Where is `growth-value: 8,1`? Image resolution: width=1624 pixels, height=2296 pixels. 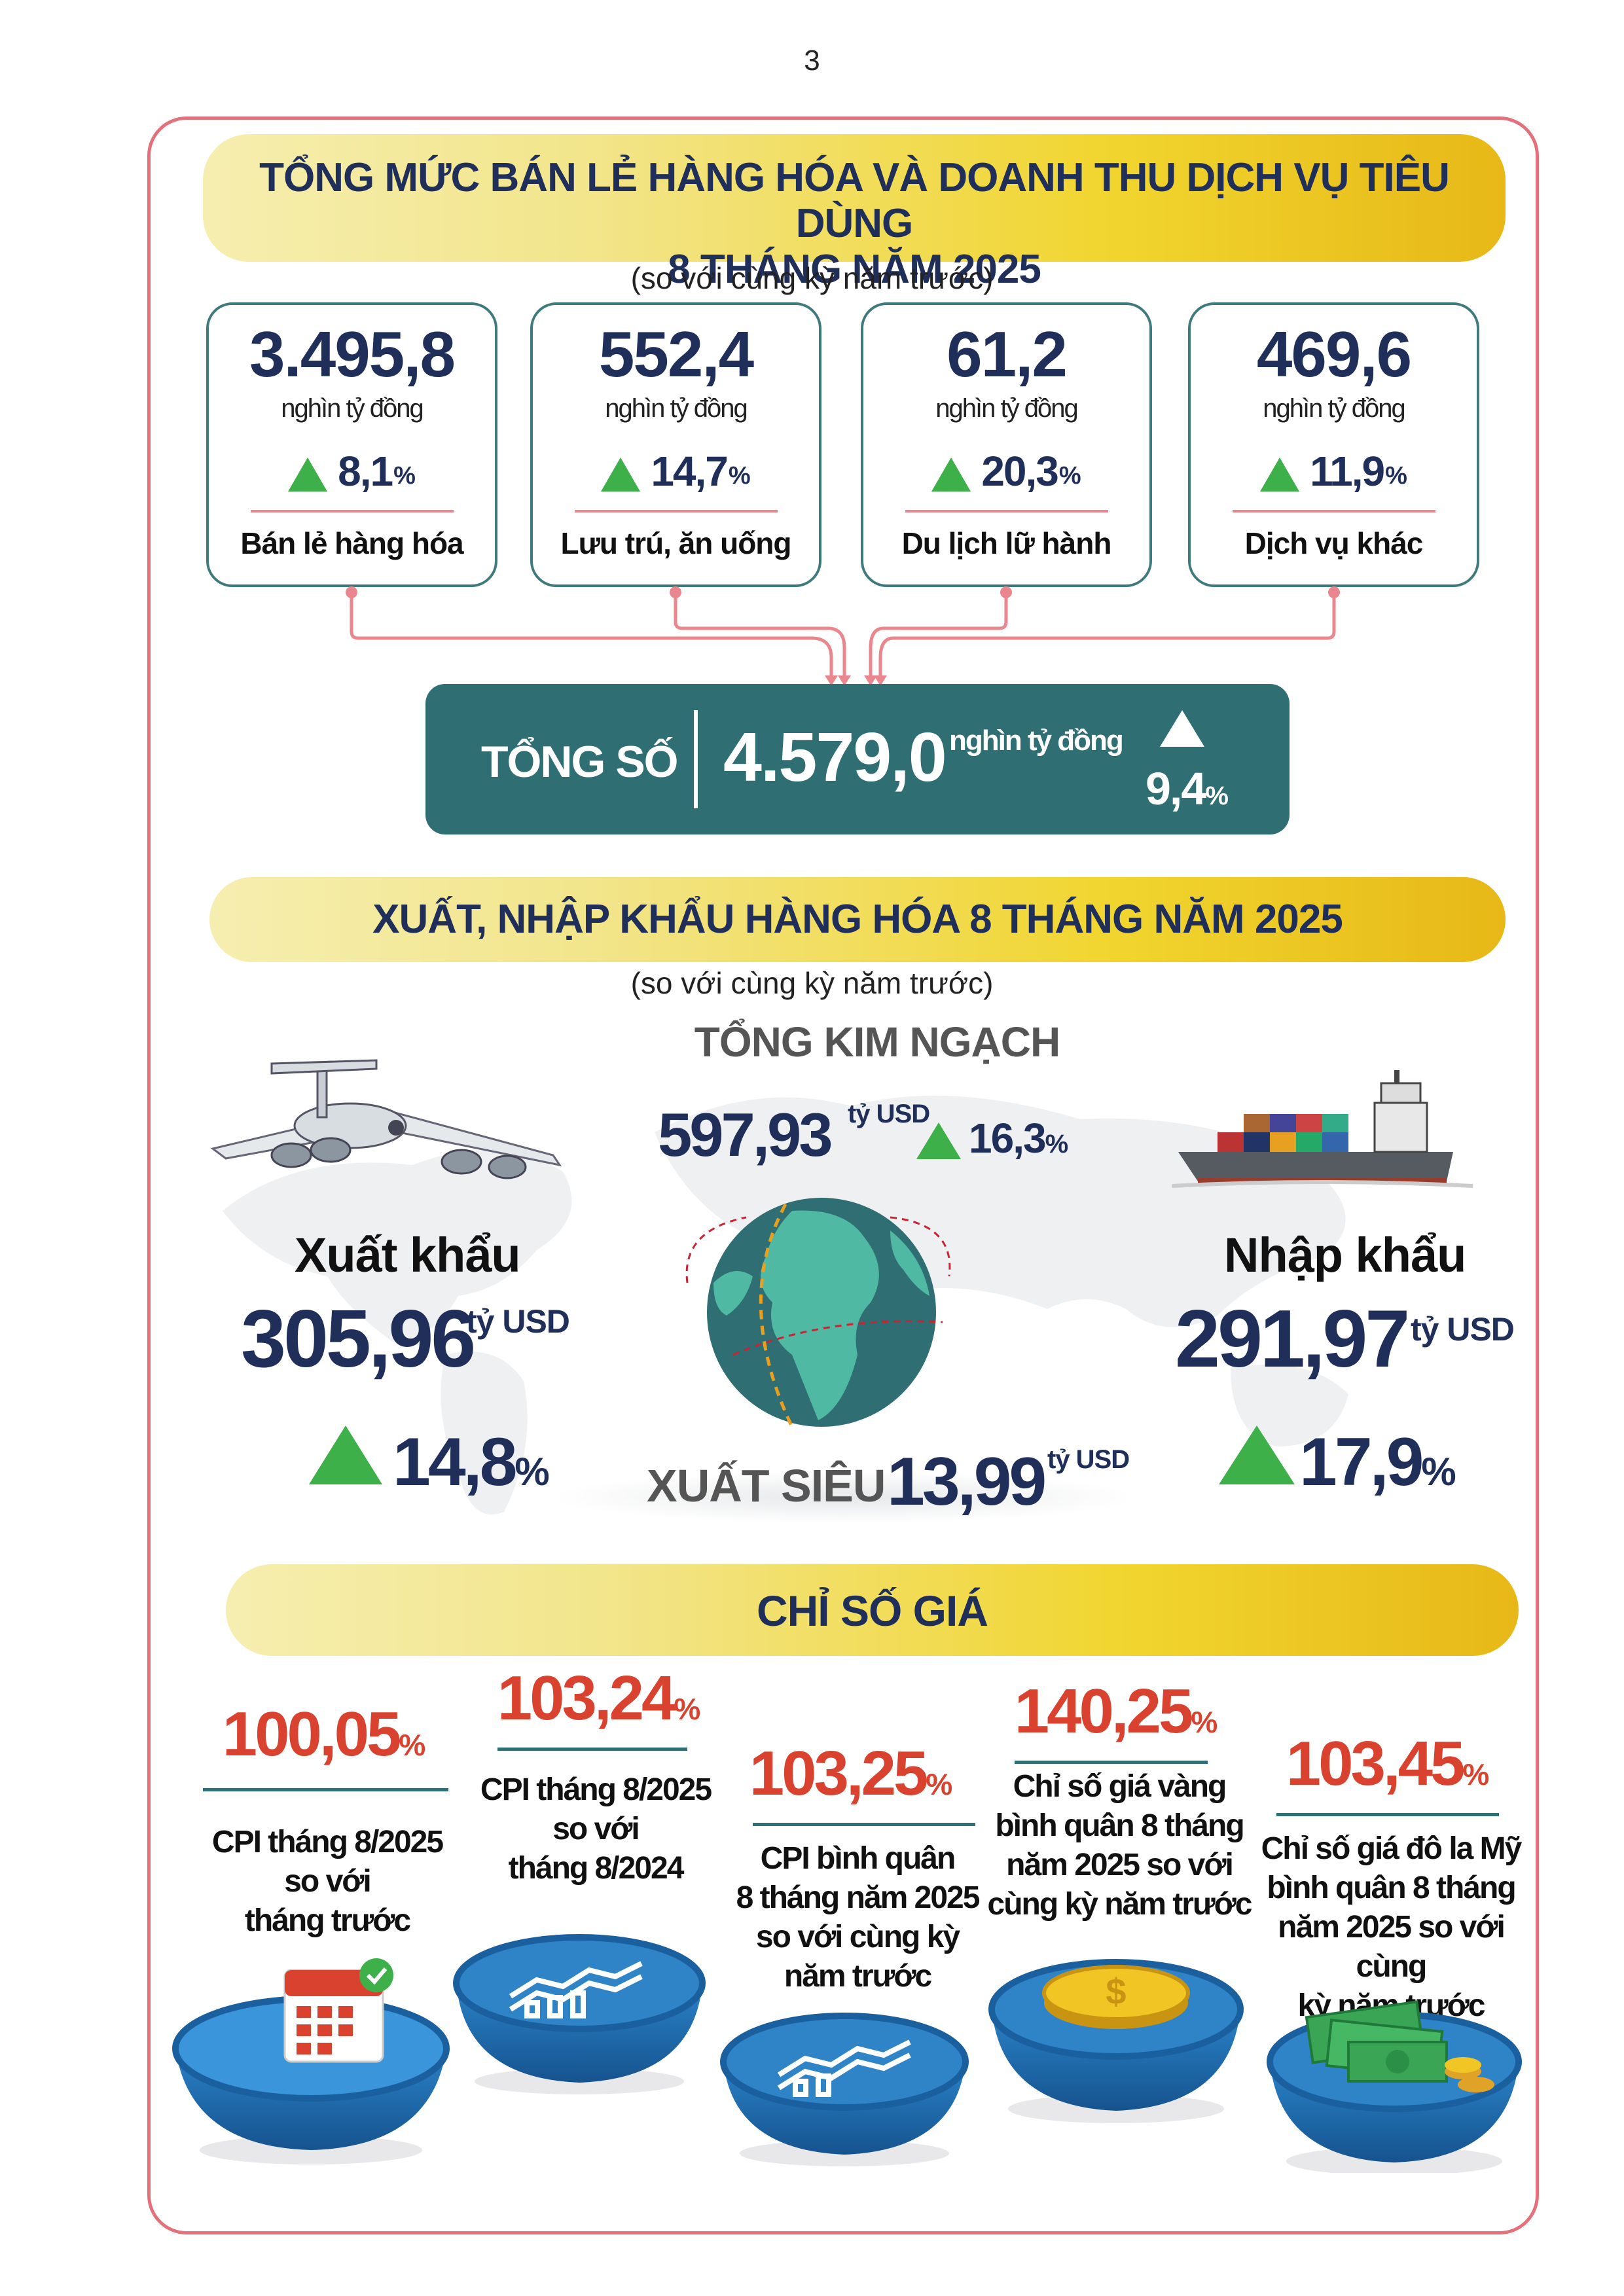 growth-value: 8,1 is located at coordinates (365, 471).